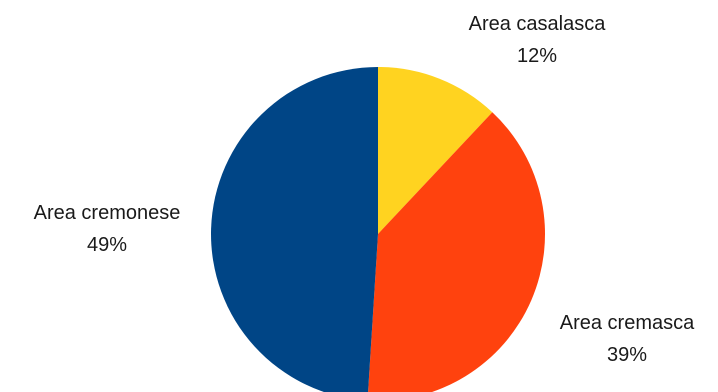 The image size is (718, 392). Describe the element at coordinates (538, 24) in the screenshot. I see `slice-label-casalasca-name: Area casalasca` at that location.